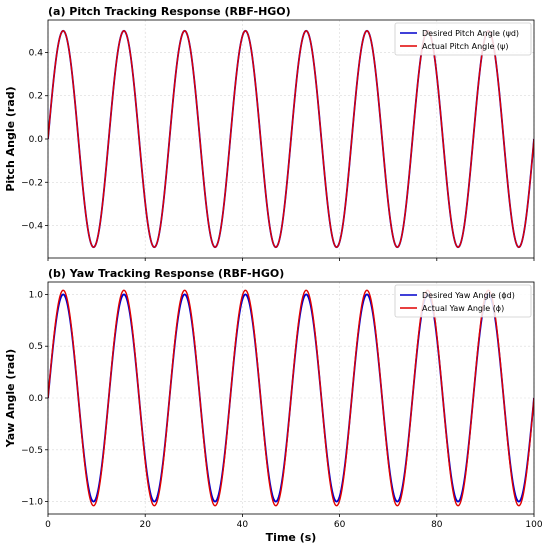  Describe the element at coordinates (36, 295) in the screenshot. I see `y-tick-label: 1.0` at that location.